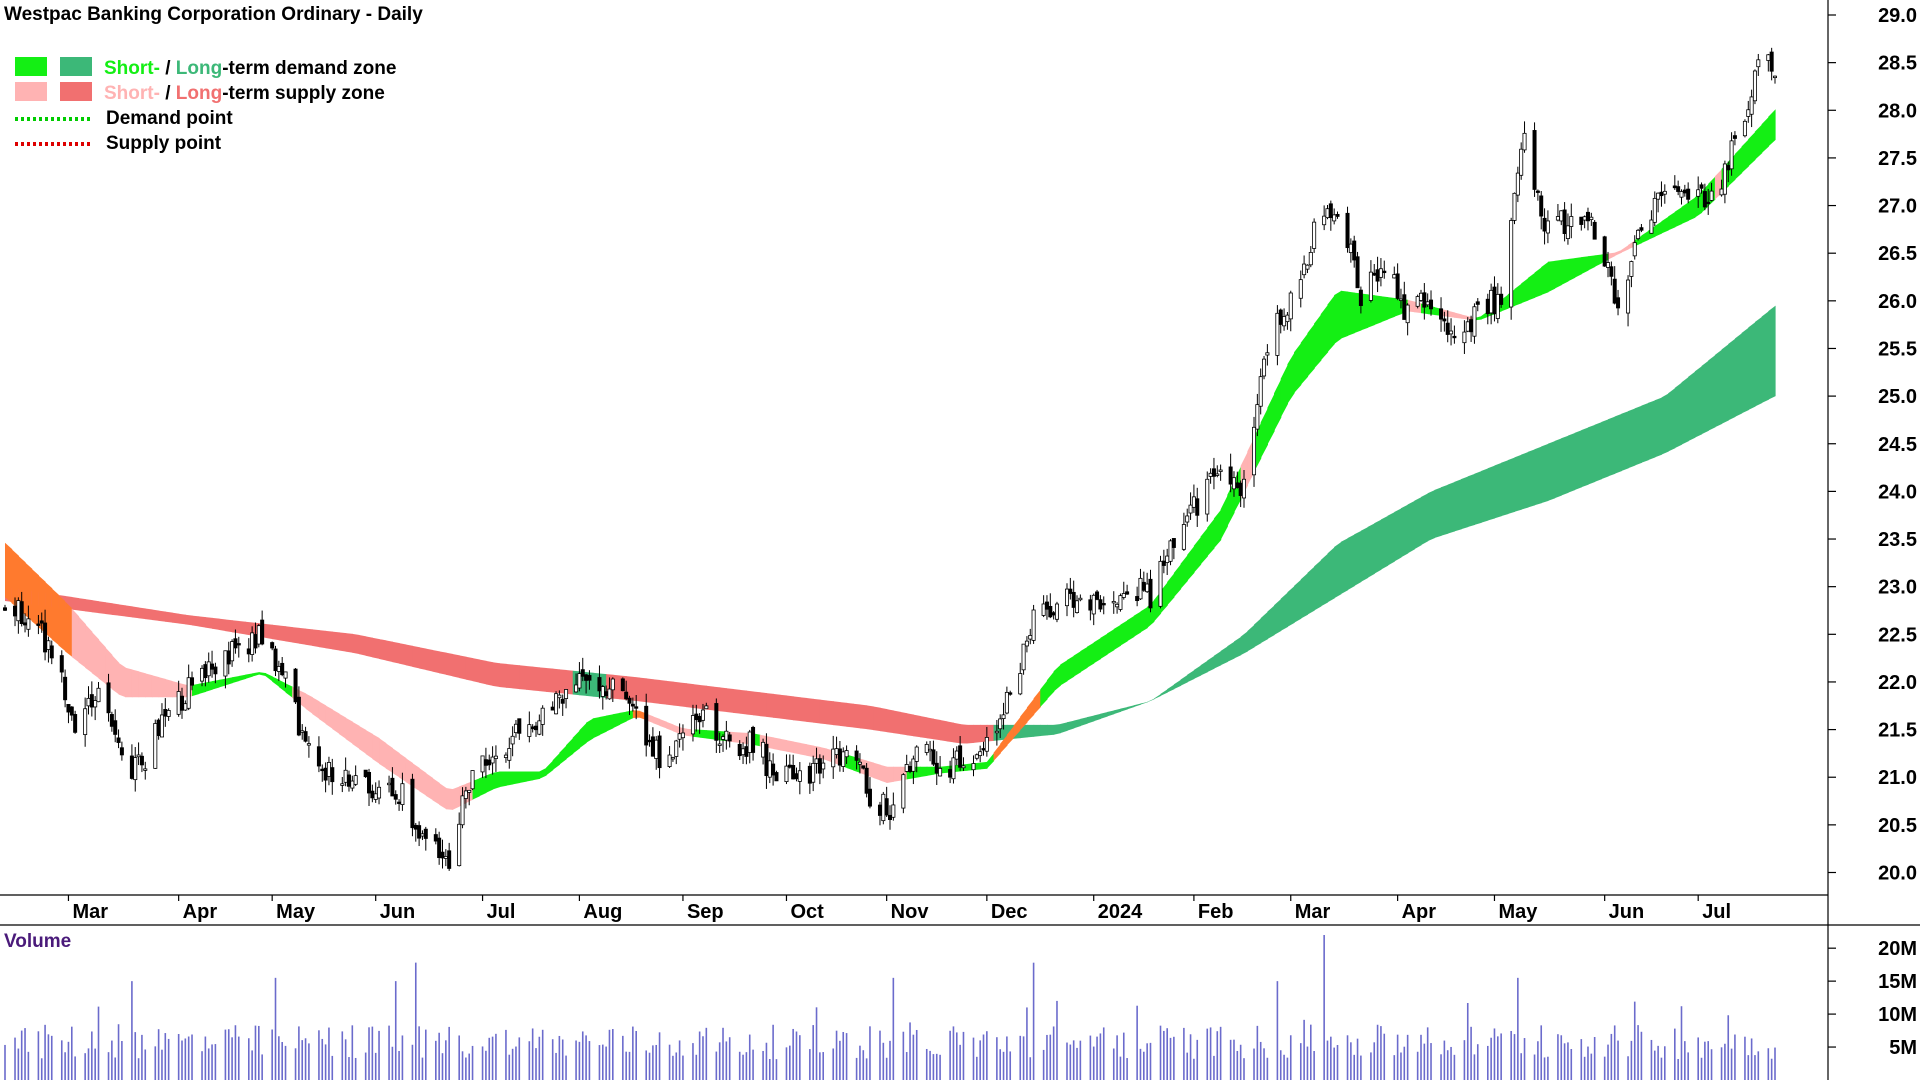 The image size is (1920, 1080). Describe the element at coordinates (37, 941) in the screenshot. I see `volume-panel-label: Volume` at that location.